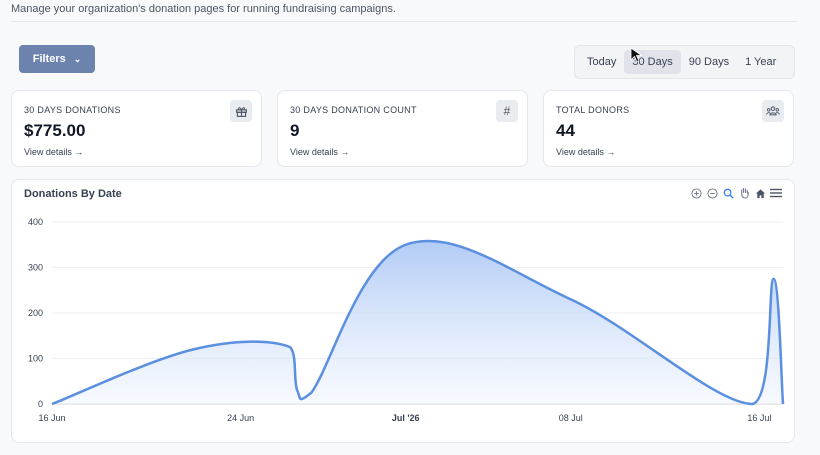 This screenshot has width=820, height=455. I want to click on mouse-cursor-icon, so click(636, 55).